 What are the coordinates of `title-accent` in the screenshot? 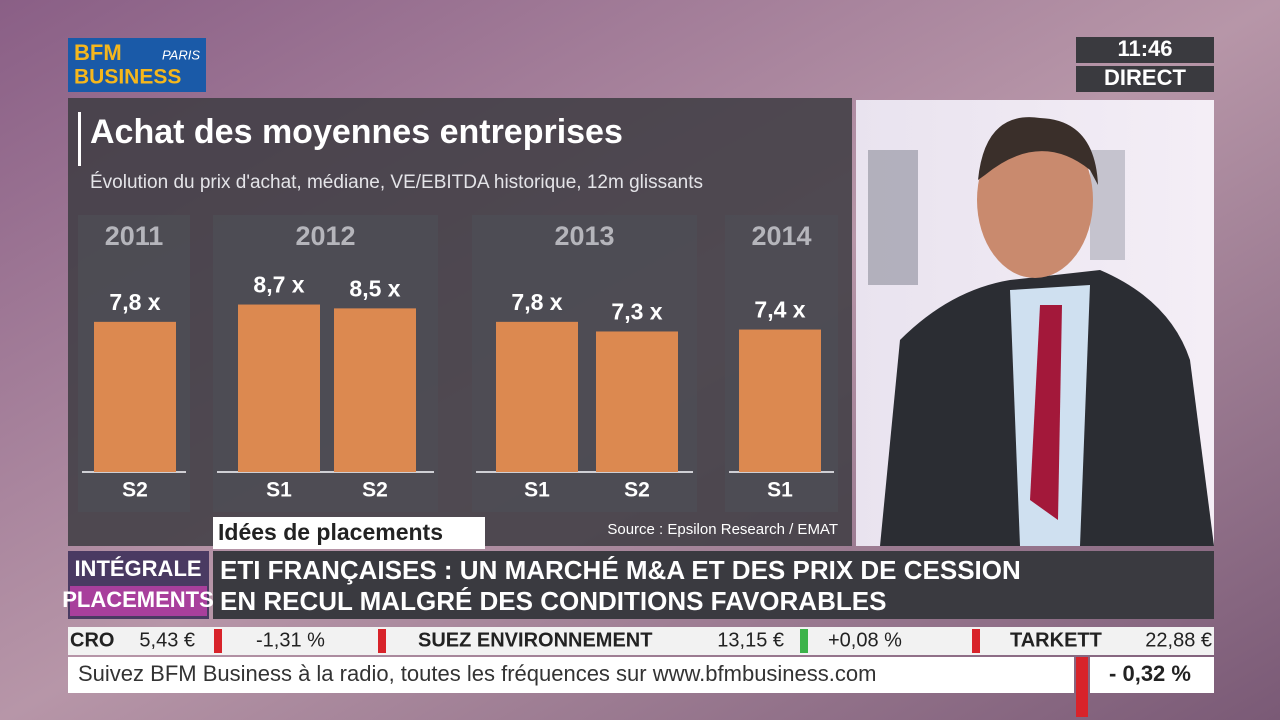 It's located at (79, 139).